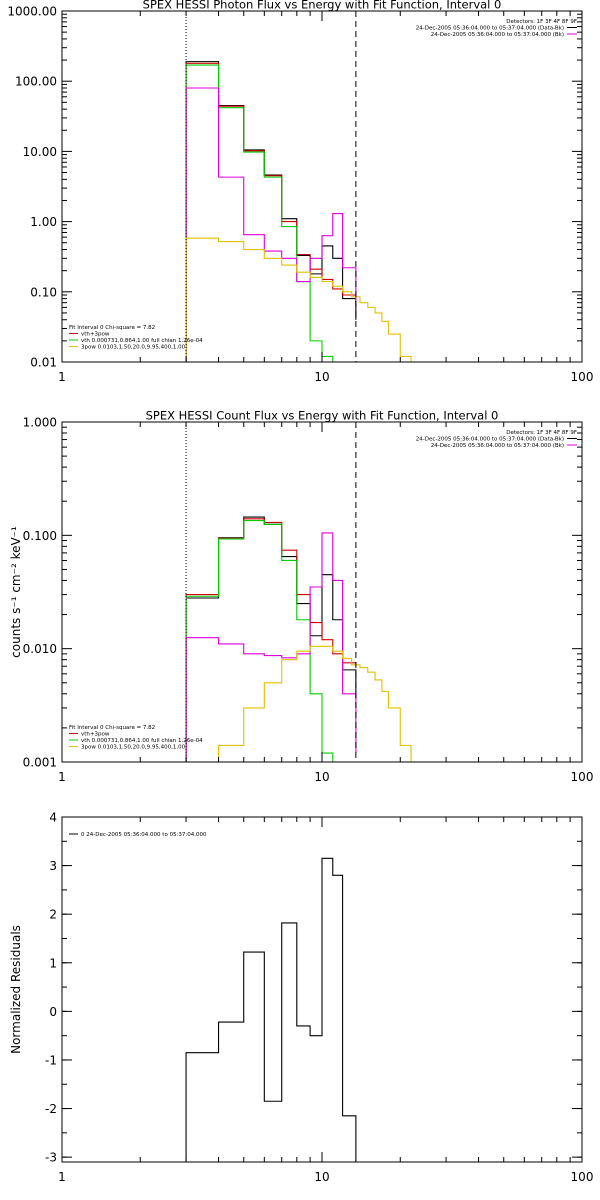 This screenshot has width=600, height=1200. Describe the element at coordinates (40, 536) in the screenshot. I see `y-tick-label: 0.100` at that location.